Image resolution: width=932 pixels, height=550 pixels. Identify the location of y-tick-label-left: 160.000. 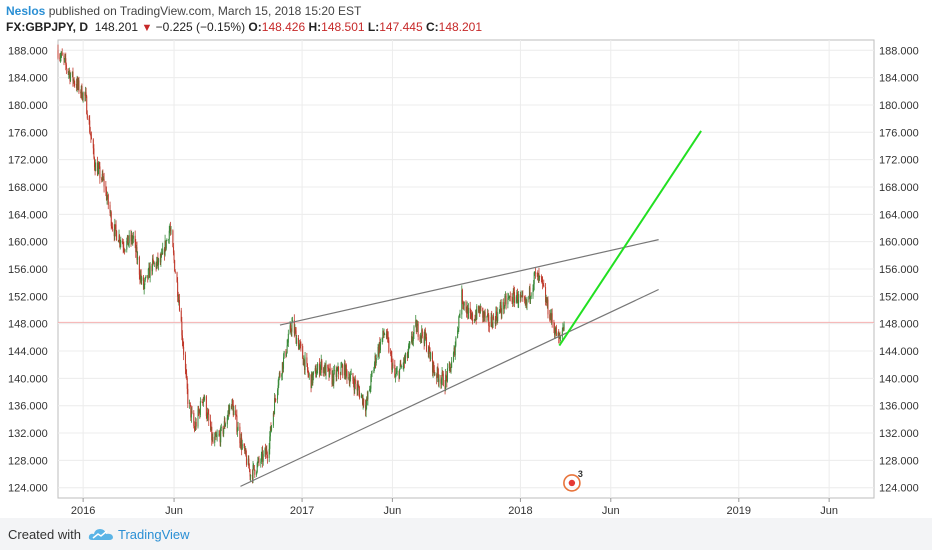
(28, 243).